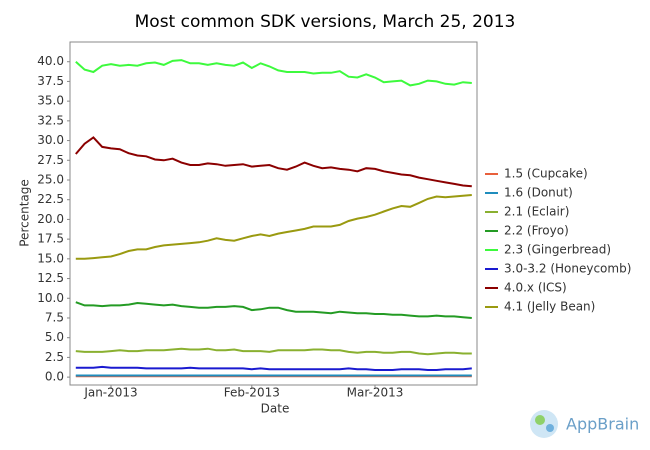 This screenshot has height=450, width=650. I want to click on y-tick-label: 22.5, so click(50, 199).